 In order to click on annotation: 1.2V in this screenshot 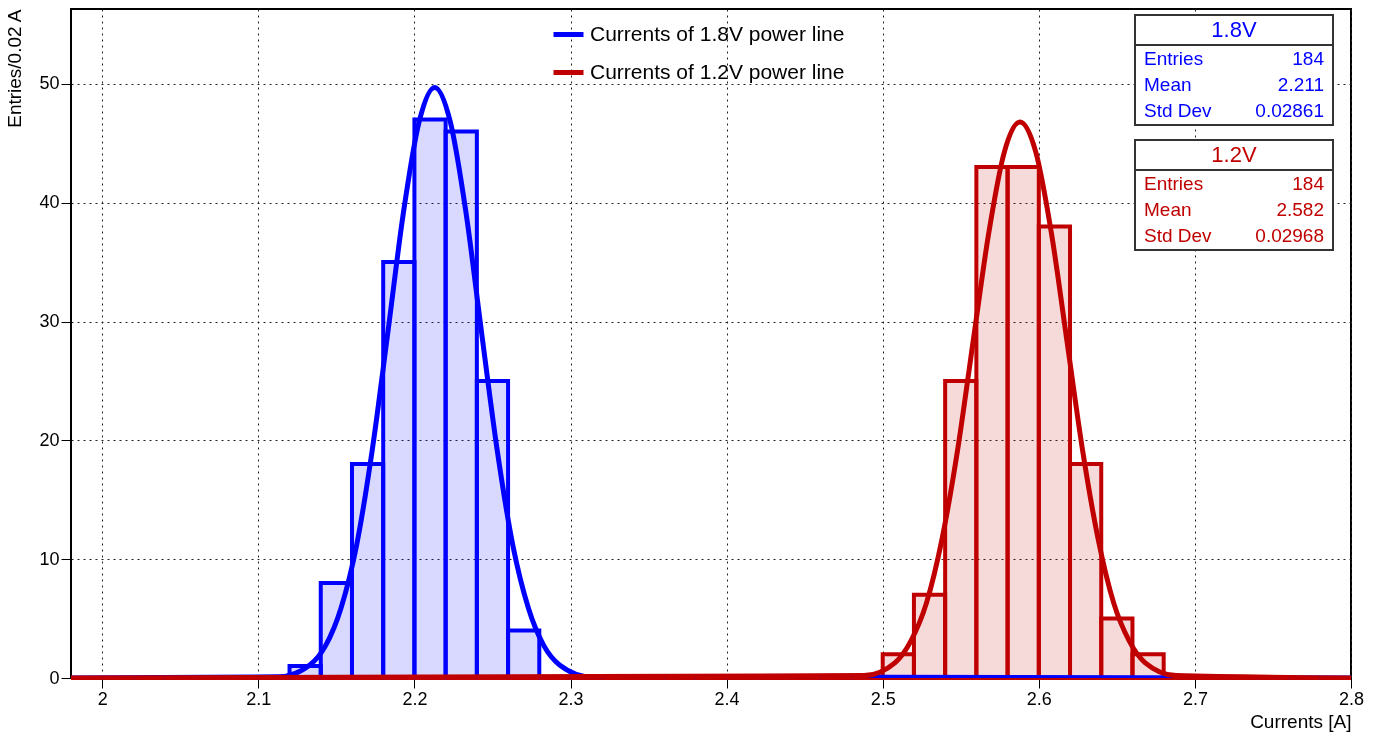, I will do `click(1234, 156)`.